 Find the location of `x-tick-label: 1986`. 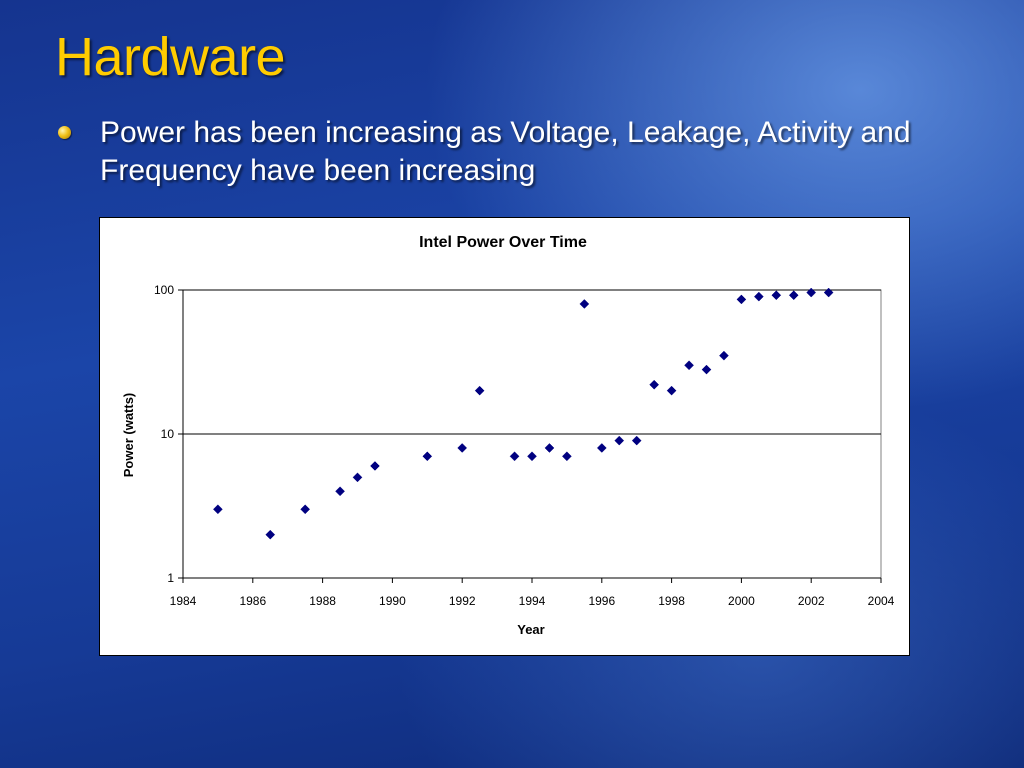

x-tick-label: 1986 is located at coordinates (252, 601).